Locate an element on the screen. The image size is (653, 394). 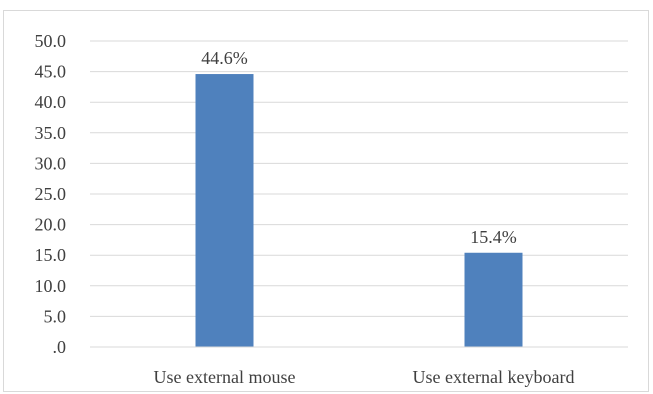
y-tick-label: 35.0 is located at coordinates (51, 133).